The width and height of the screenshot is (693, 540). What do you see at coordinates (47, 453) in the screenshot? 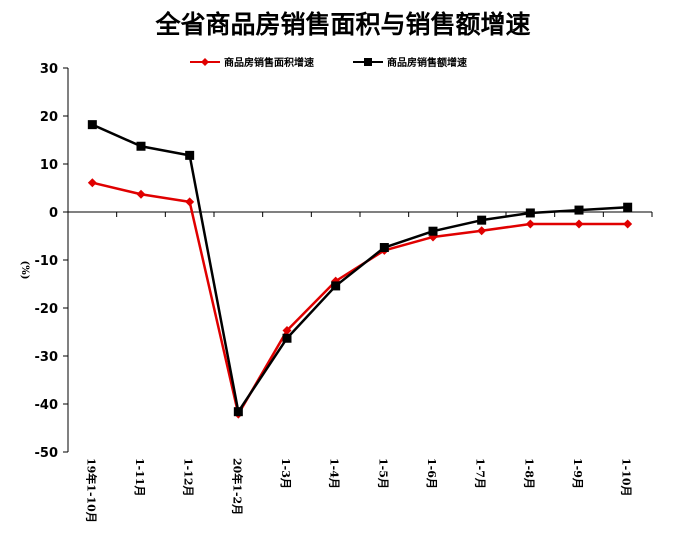
I see `y-tick-label: -50` at bounding box center [47, 453].